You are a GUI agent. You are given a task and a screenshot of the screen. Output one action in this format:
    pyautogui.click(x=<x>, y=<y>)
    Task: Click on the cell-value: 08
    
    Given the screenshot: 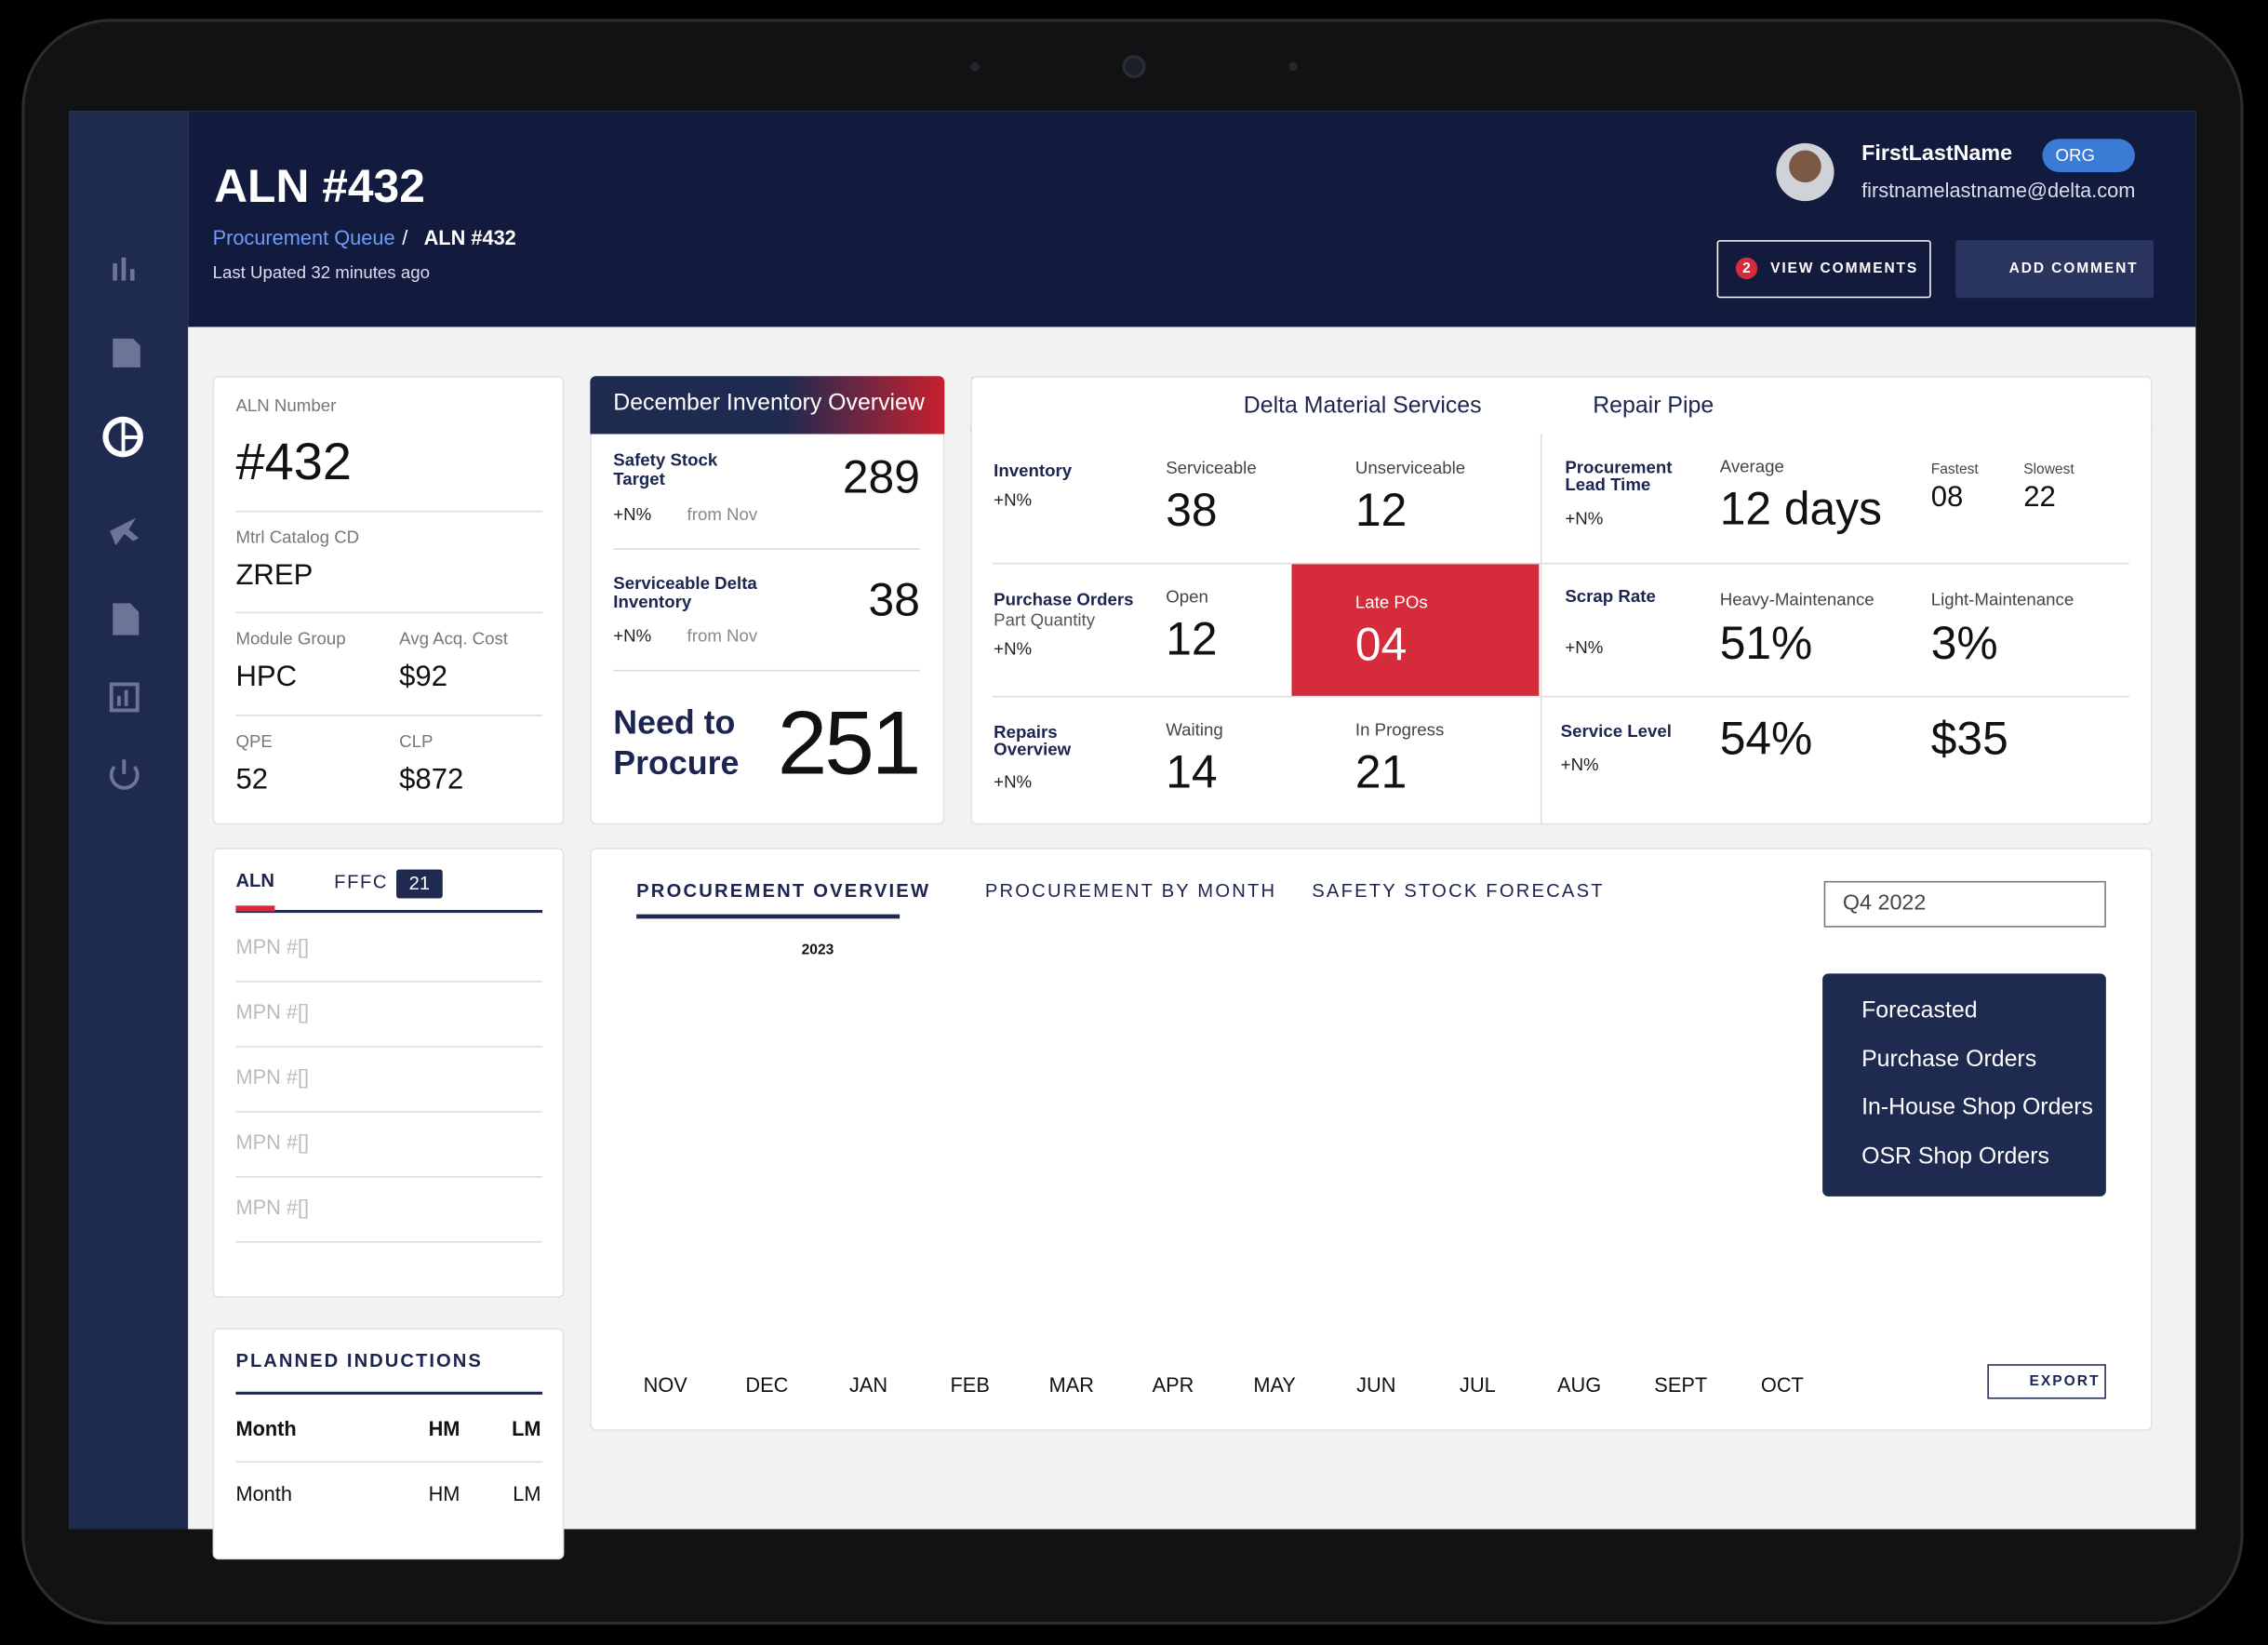 What is the action you would take?
    pyautogui.click(x=1947, y=497)
    